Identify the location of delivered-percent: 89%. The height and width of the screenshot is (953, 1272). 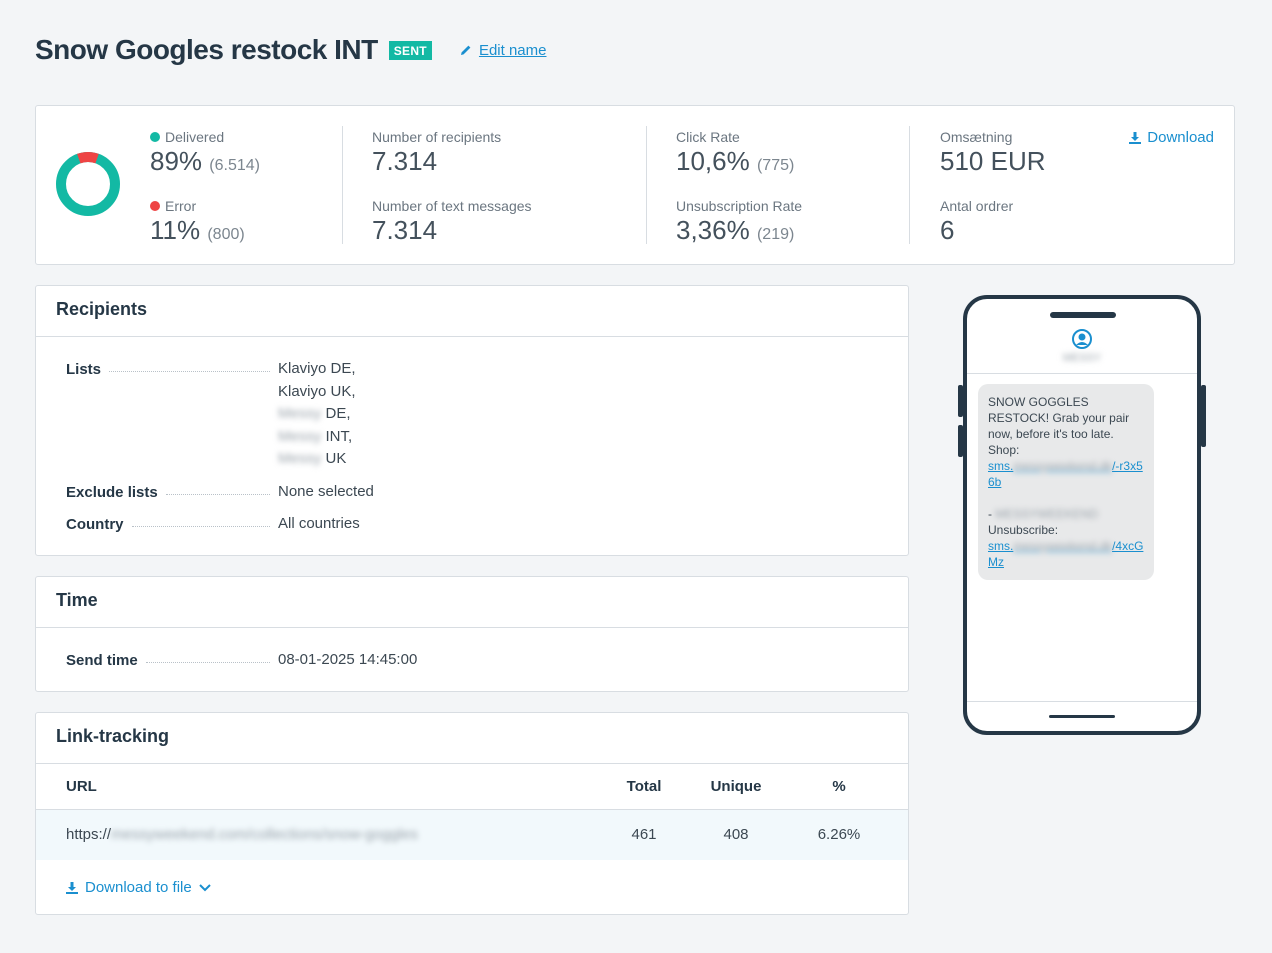
(176, 161).